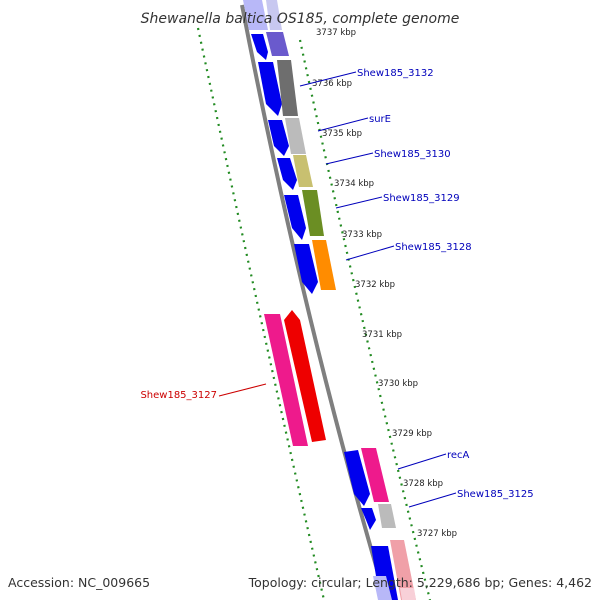 Image resolution: width=600 pixels, height=605 pixels. What do you see at coordinates (354, 184) in the screenshot?
I see `kbp-tick-label: 3734 kbp` at bounding box center [354, 184].